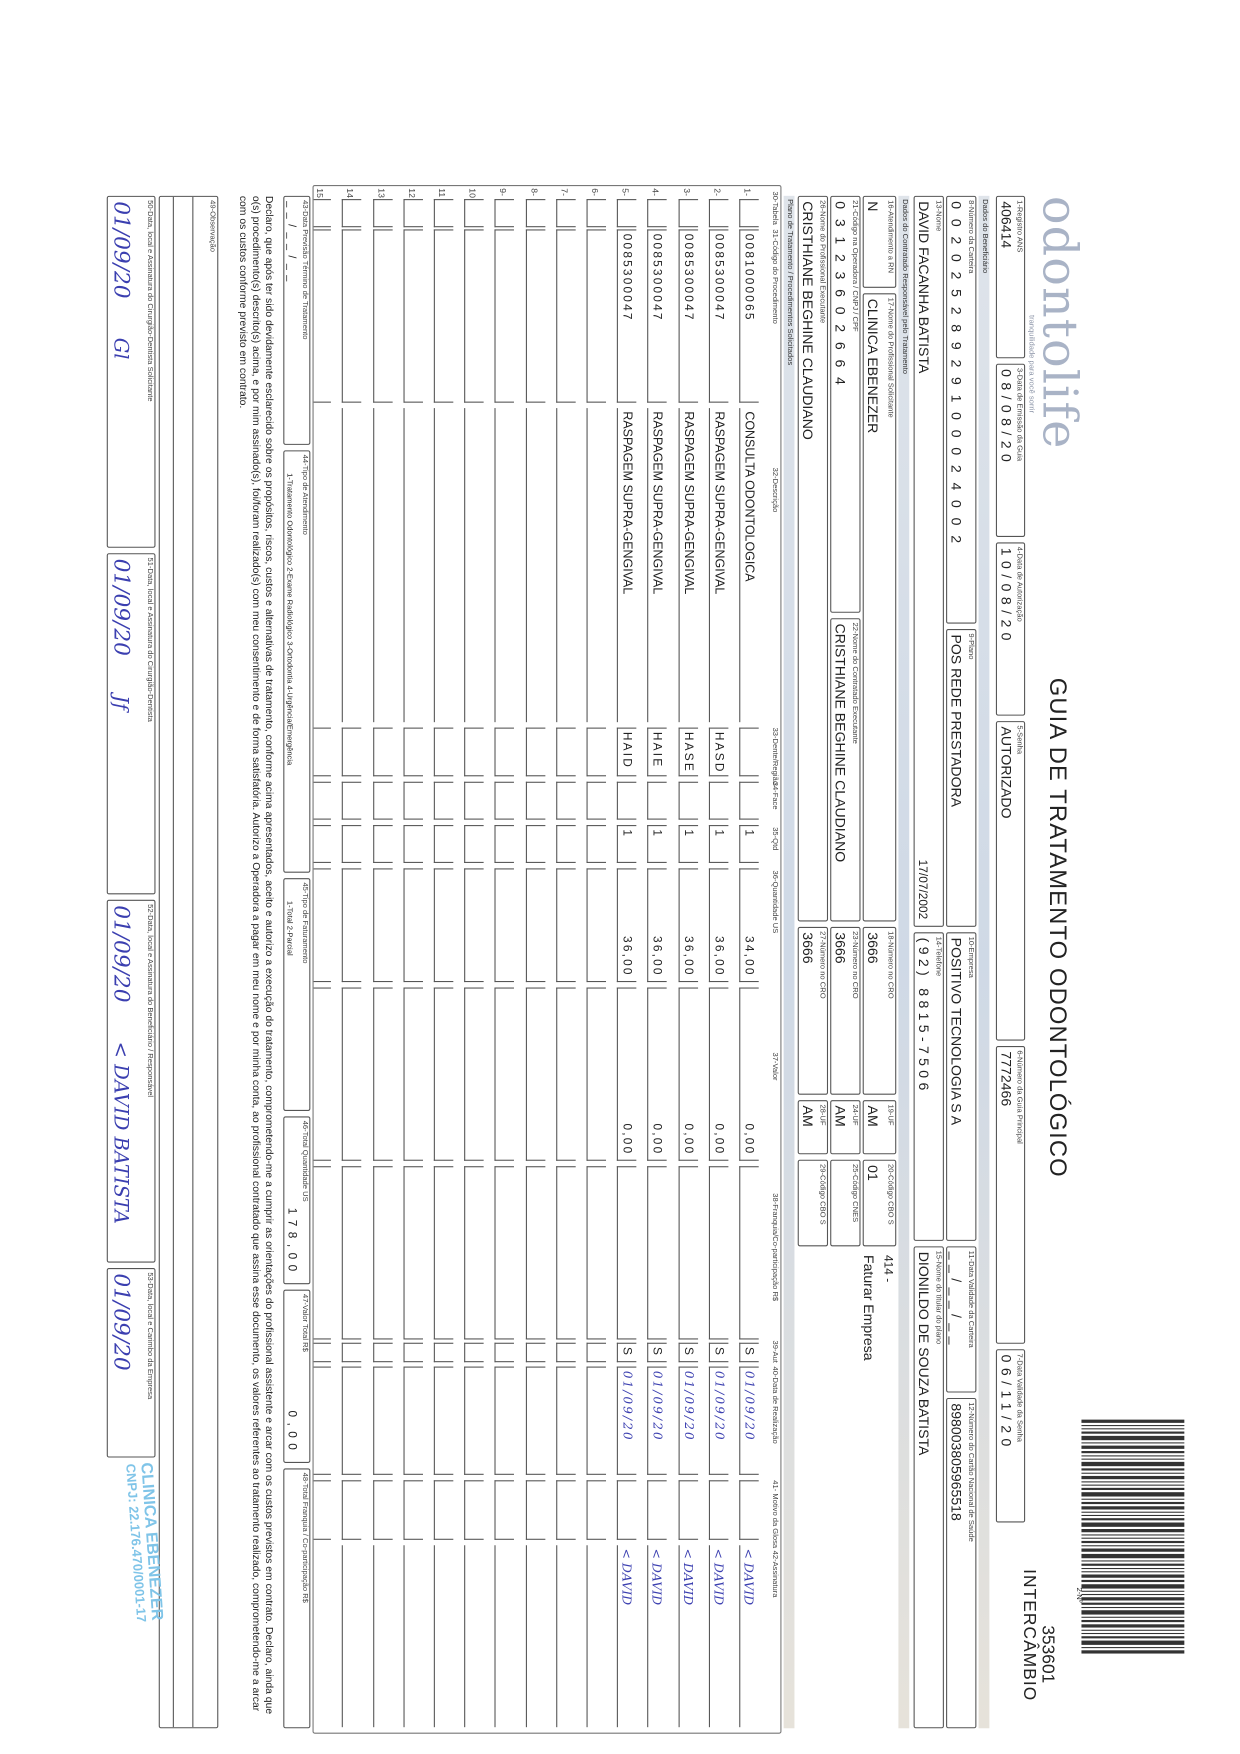  What do you see at coordinates (627, 844) in the screenshot?
I see `cell-qtd: 1` at bounding box center [627, 844].